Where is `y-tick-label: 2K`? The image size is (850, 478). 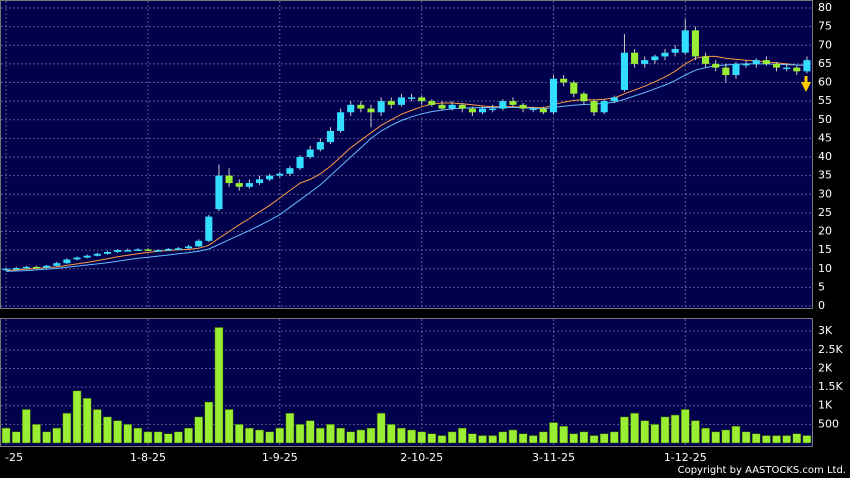
y-tick-label: 2K is located at coordinates (825, 367).